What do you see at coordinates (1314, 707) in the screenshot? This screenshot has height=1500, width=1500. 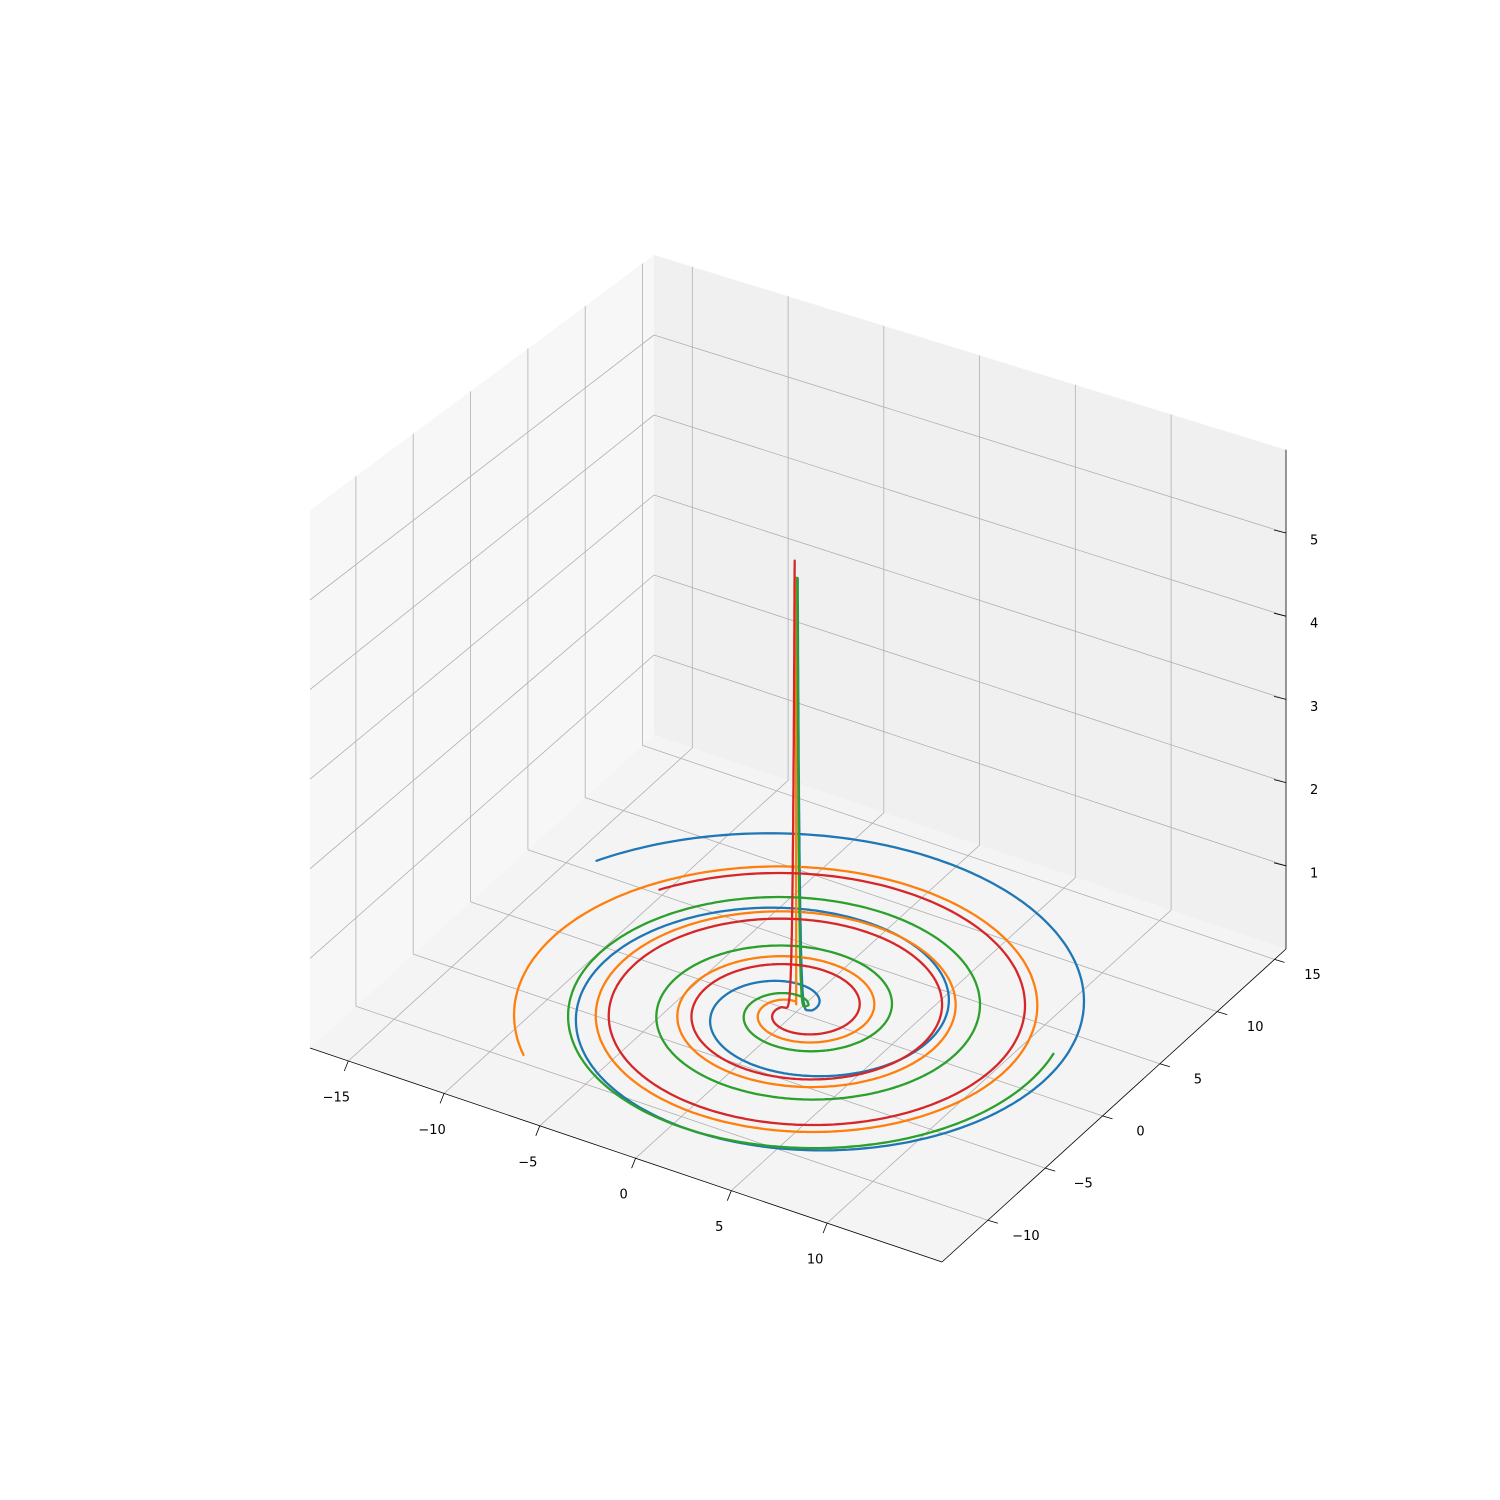 I see `z-tick-label-2: 3` at bounding box center [1314, 707].